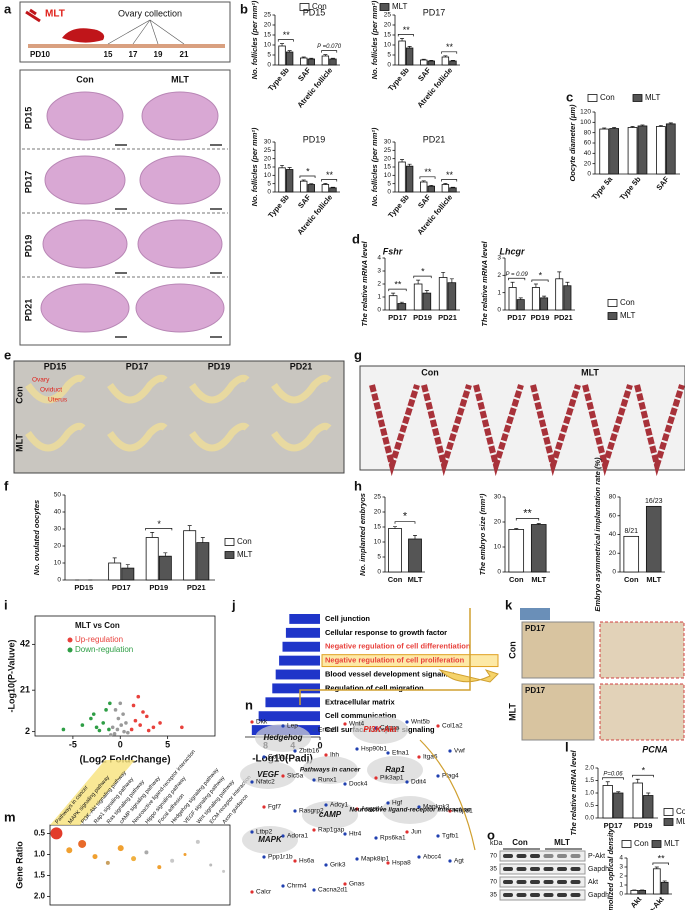 The width and height of the screenshot is (685, 910). Describe the element at coordinates (397, 317) in the screenshot. I see `x-tick-label: PD17` at that location.